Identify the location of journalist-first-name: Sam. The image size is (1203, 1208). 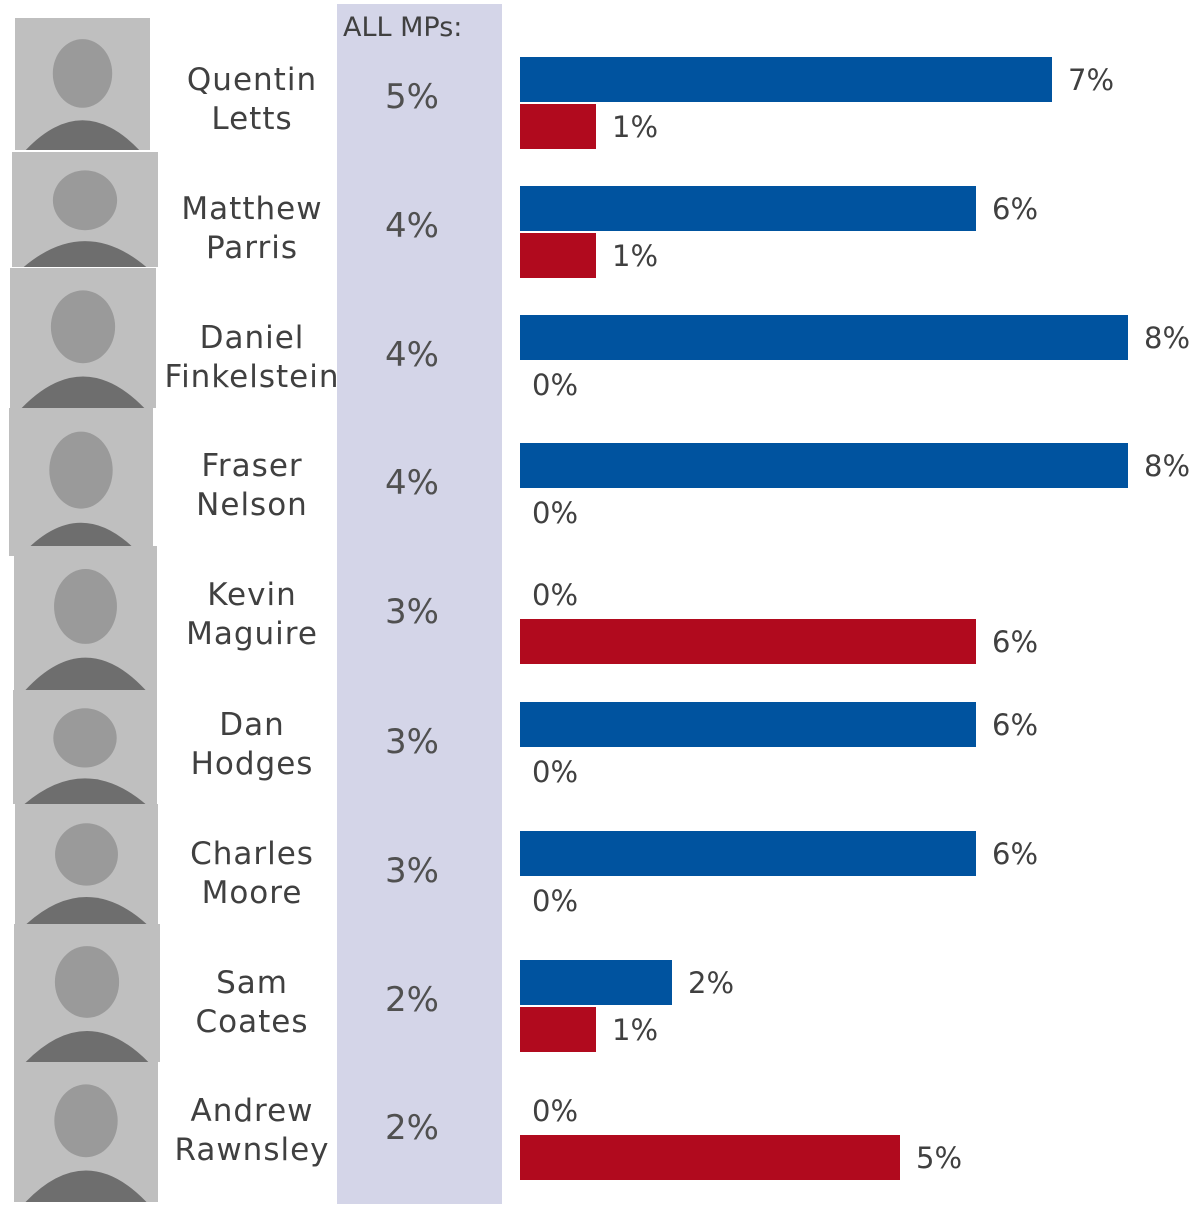
(252, 983).